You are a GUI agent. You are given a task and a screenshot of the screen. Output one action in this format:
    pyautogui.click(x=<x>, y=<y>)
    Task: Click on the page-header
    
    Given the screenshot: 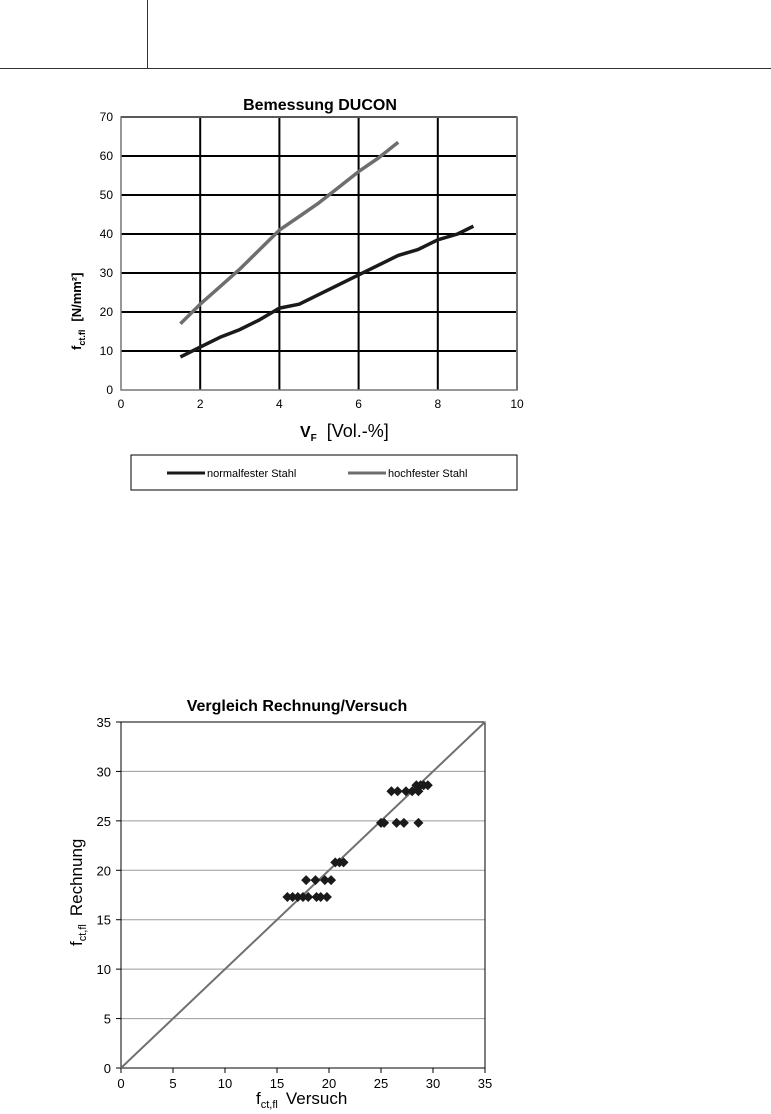 What is the action you would take?
    pyautogui.click(x=385, y=35)
    